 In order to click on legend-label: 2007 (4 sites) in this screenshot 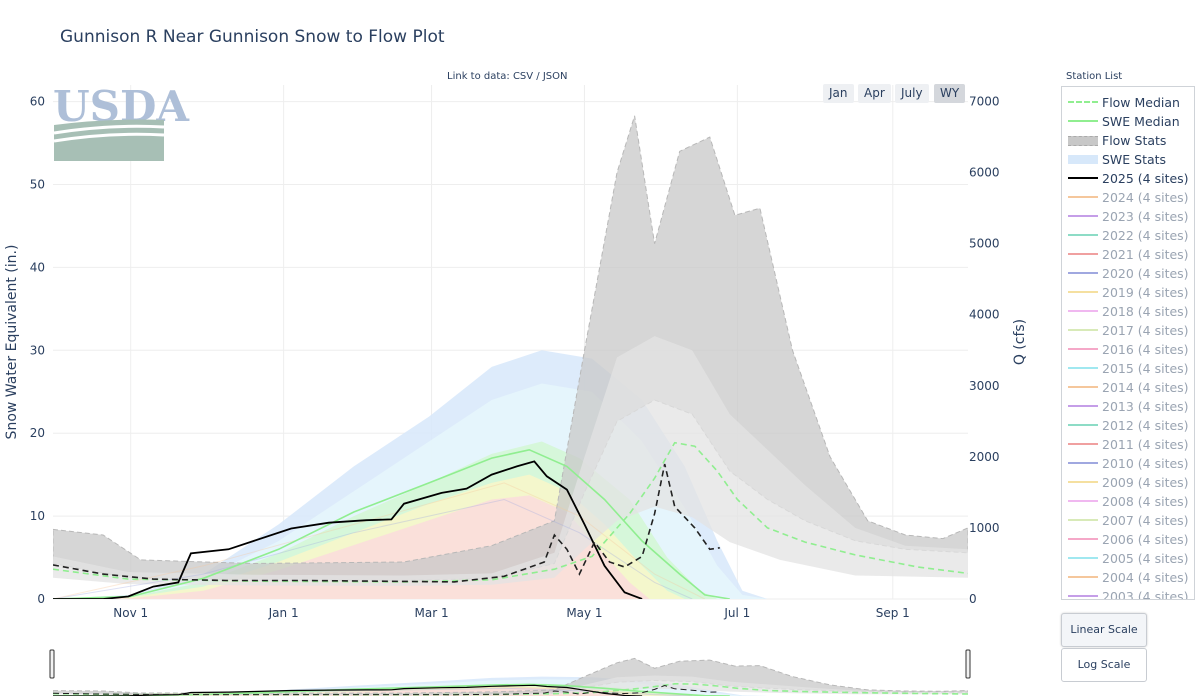, I will do `click(1145, 520)`.